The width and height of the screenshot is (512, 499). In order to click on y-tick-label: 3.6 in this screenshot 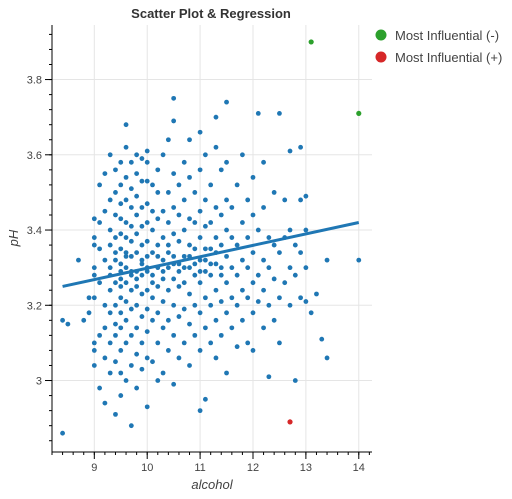, I will do `click(34, 156)`.